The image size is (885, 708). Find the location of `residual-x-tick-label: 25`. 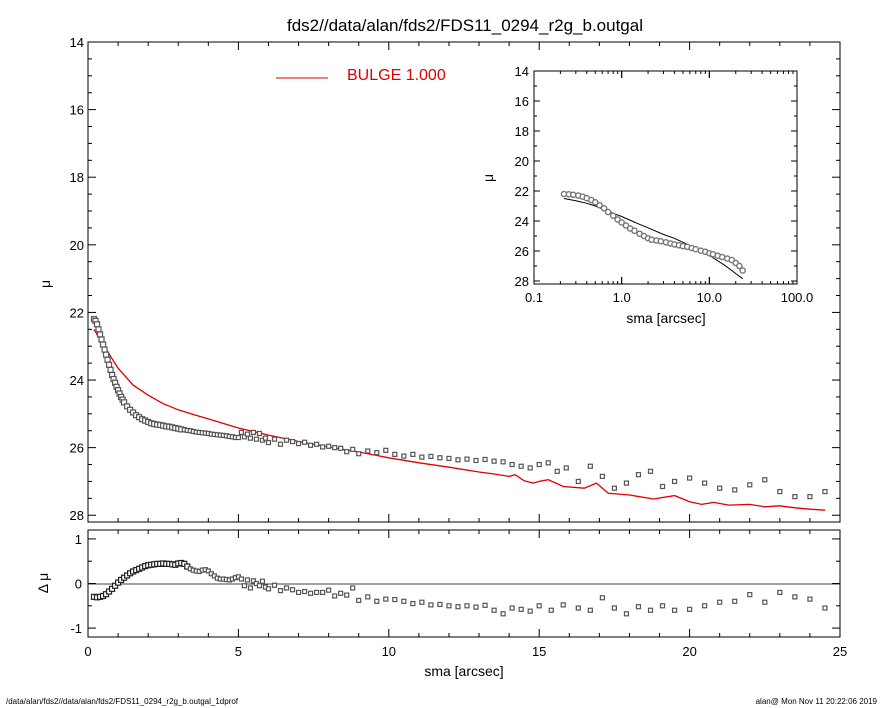

residual-x-tick-label: 25 is located at coordinates (840, 651).